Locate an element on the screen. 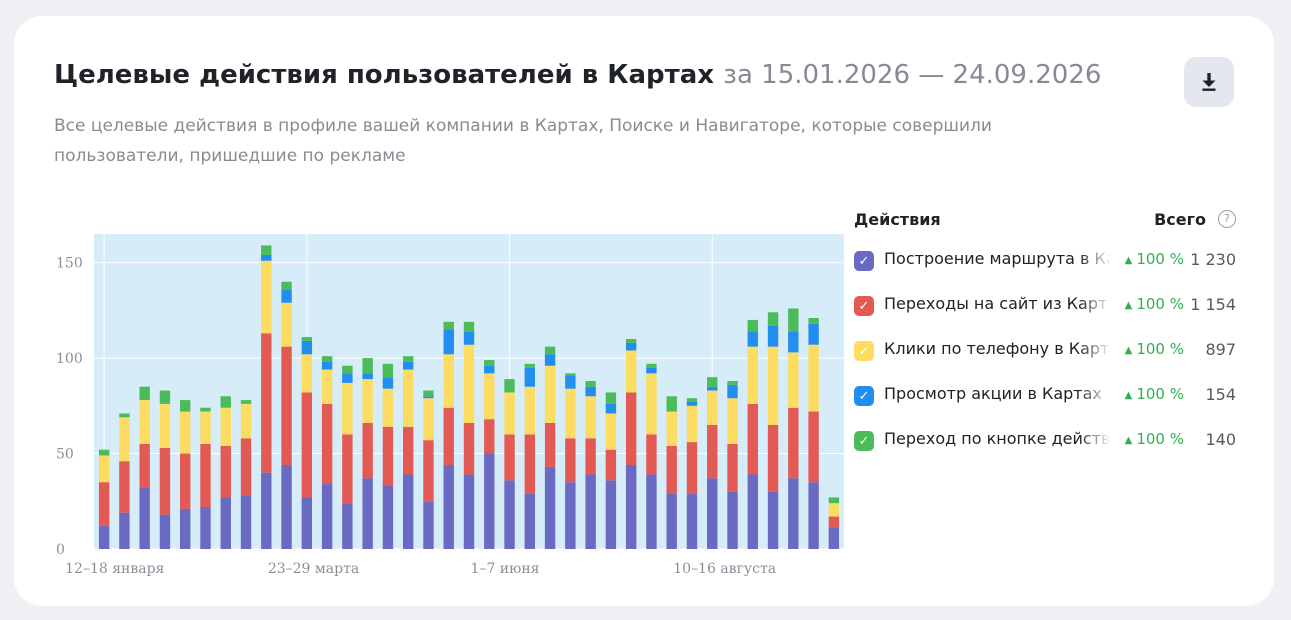  legend-item-label: Переходы на сайт из Карт is located at coordinates (996, 303).